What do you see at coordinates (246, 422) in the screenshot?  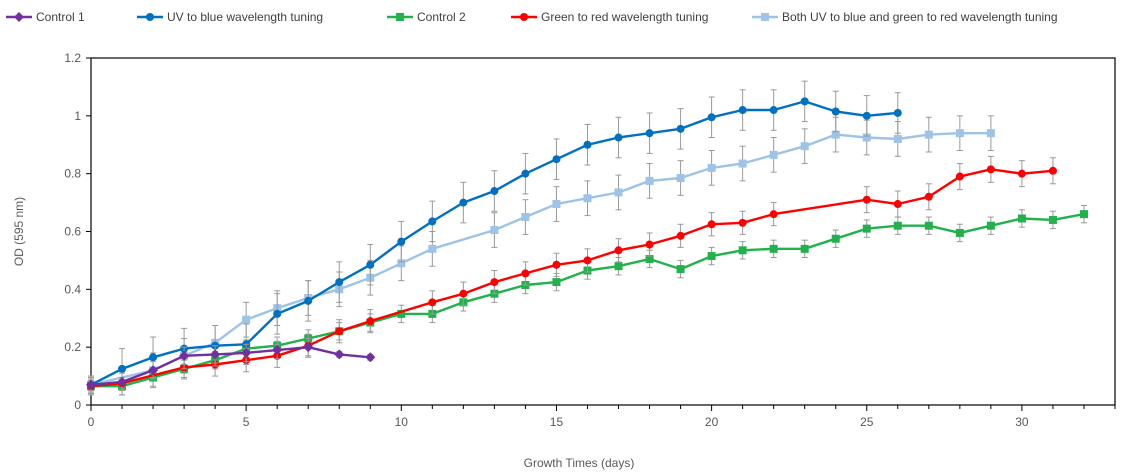 I see `x-tick-label: 5` at bounding box center [246, 422].